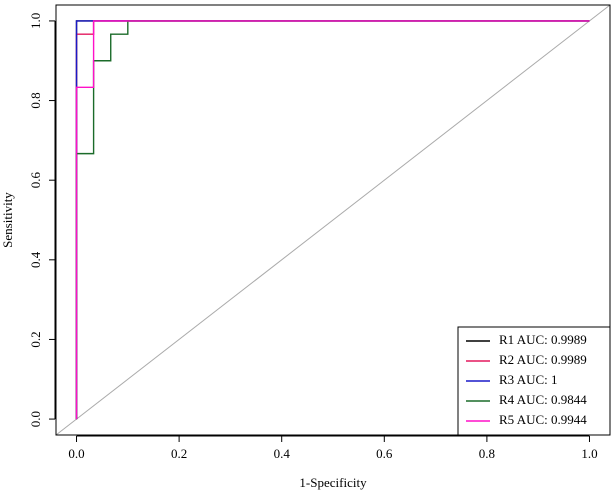 The height and width of the screenshot is (492, 614). I want to click on y-tick-label: 0.2, so click(35, 339).